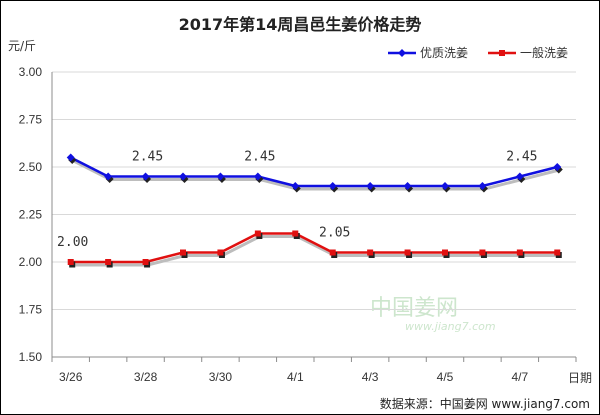 This screenshot has width=600, height=415. Describe the element at coordinates (22, 46) in the screenshot. I see `y-axis-unit: 元/斤` at that location.